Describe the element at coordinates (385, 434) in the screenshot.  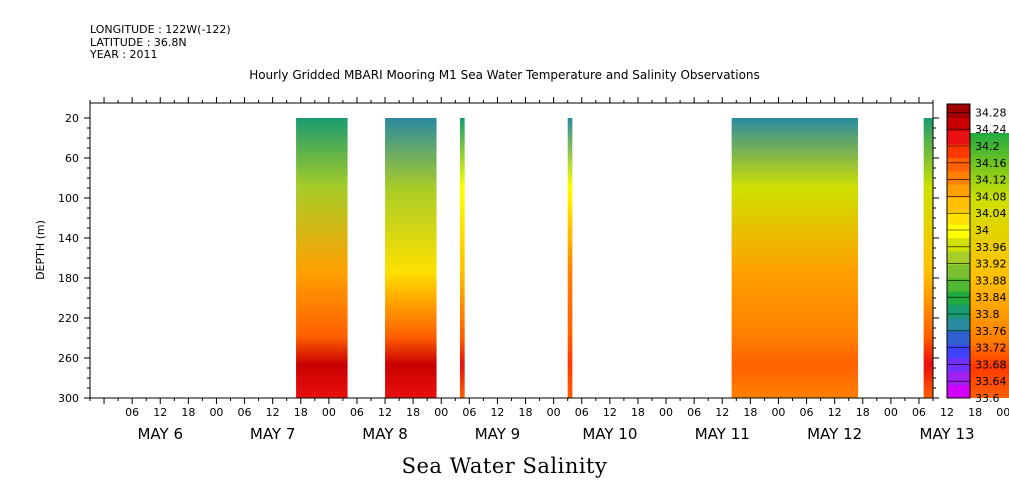
I see `x-date-label: MAY 8` at that location.